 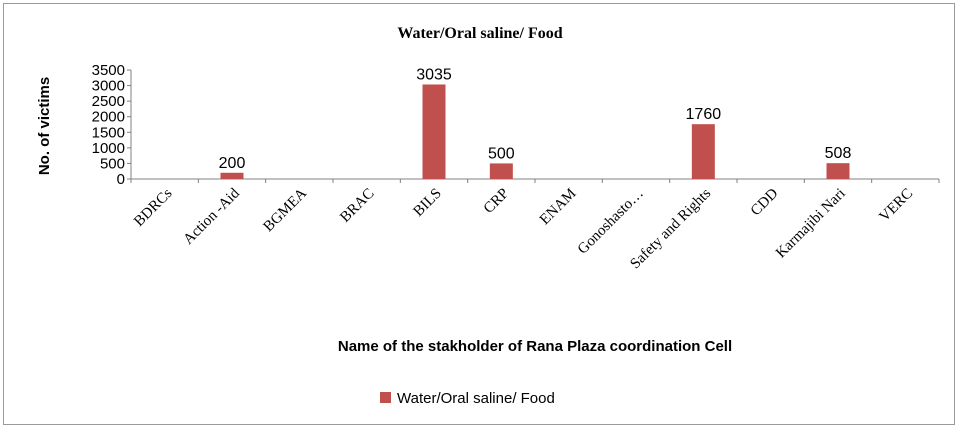 I want to click on chart-title: Water/Oral saline/ Food, so click(x=479, y=33).